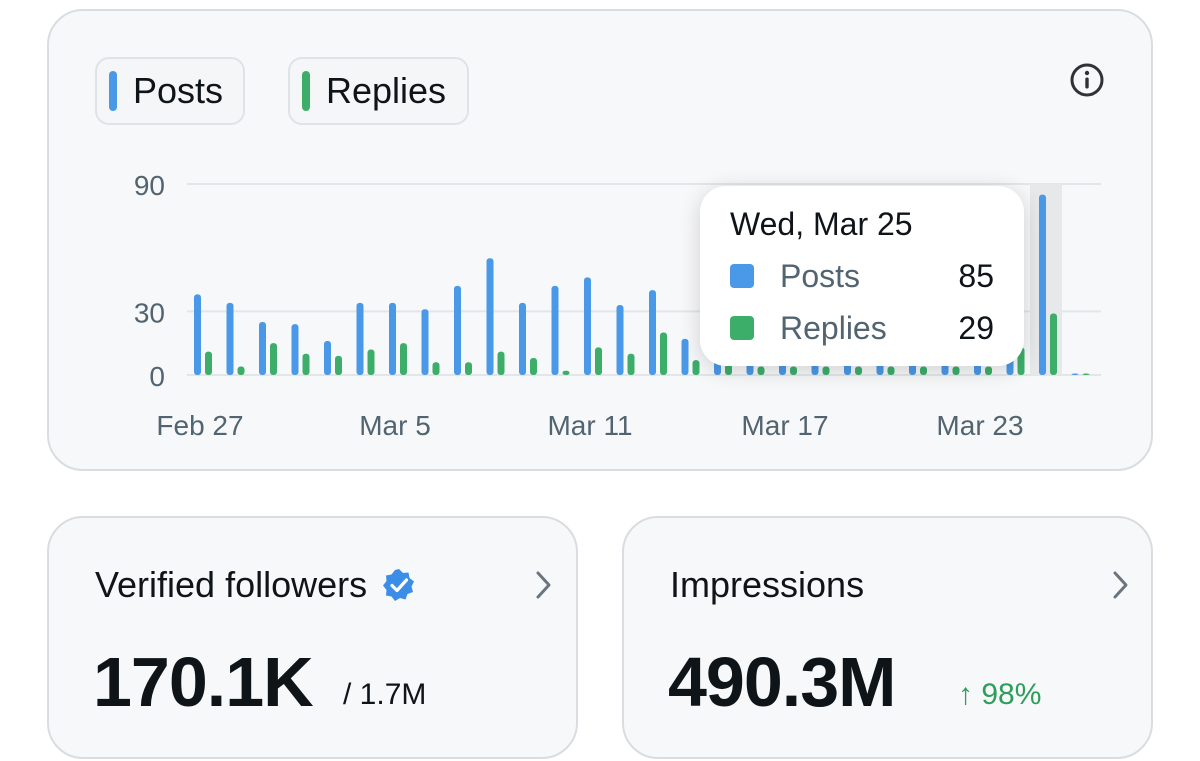 This screenshot has height=761, width=1200. I want to click on tooltip-posts-label: Posts, so click(820, 275).